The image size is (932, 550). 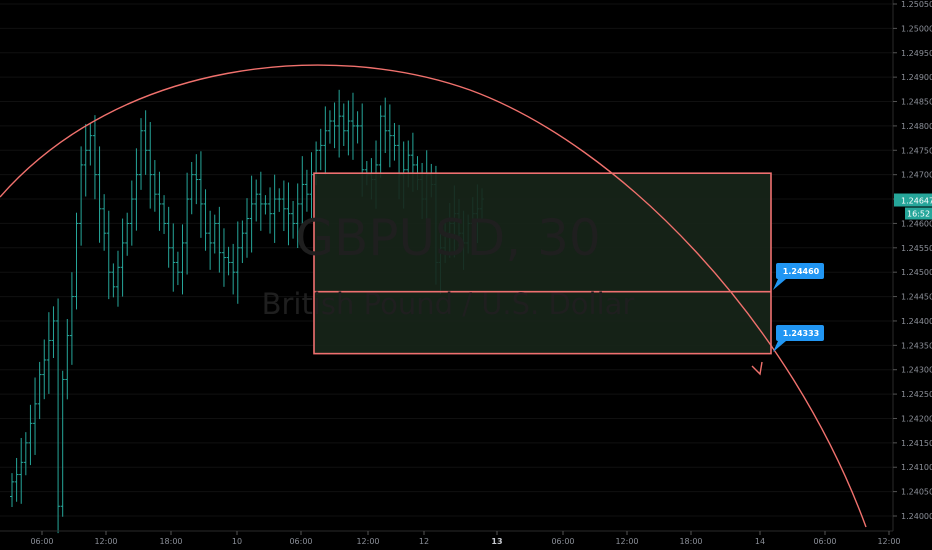 What do you see at coordinates (916, 201) in the screenshot?
I see `current-price-value: 1.24647` at bounding box center [916, 201].